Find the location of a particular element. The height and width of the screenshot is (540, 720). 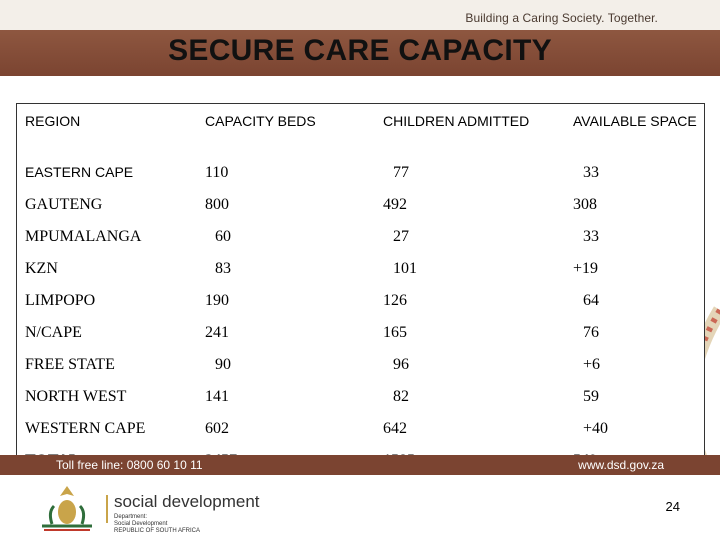

column-header: CHILDREN ADMITTED is located at coordinates (456, 121).